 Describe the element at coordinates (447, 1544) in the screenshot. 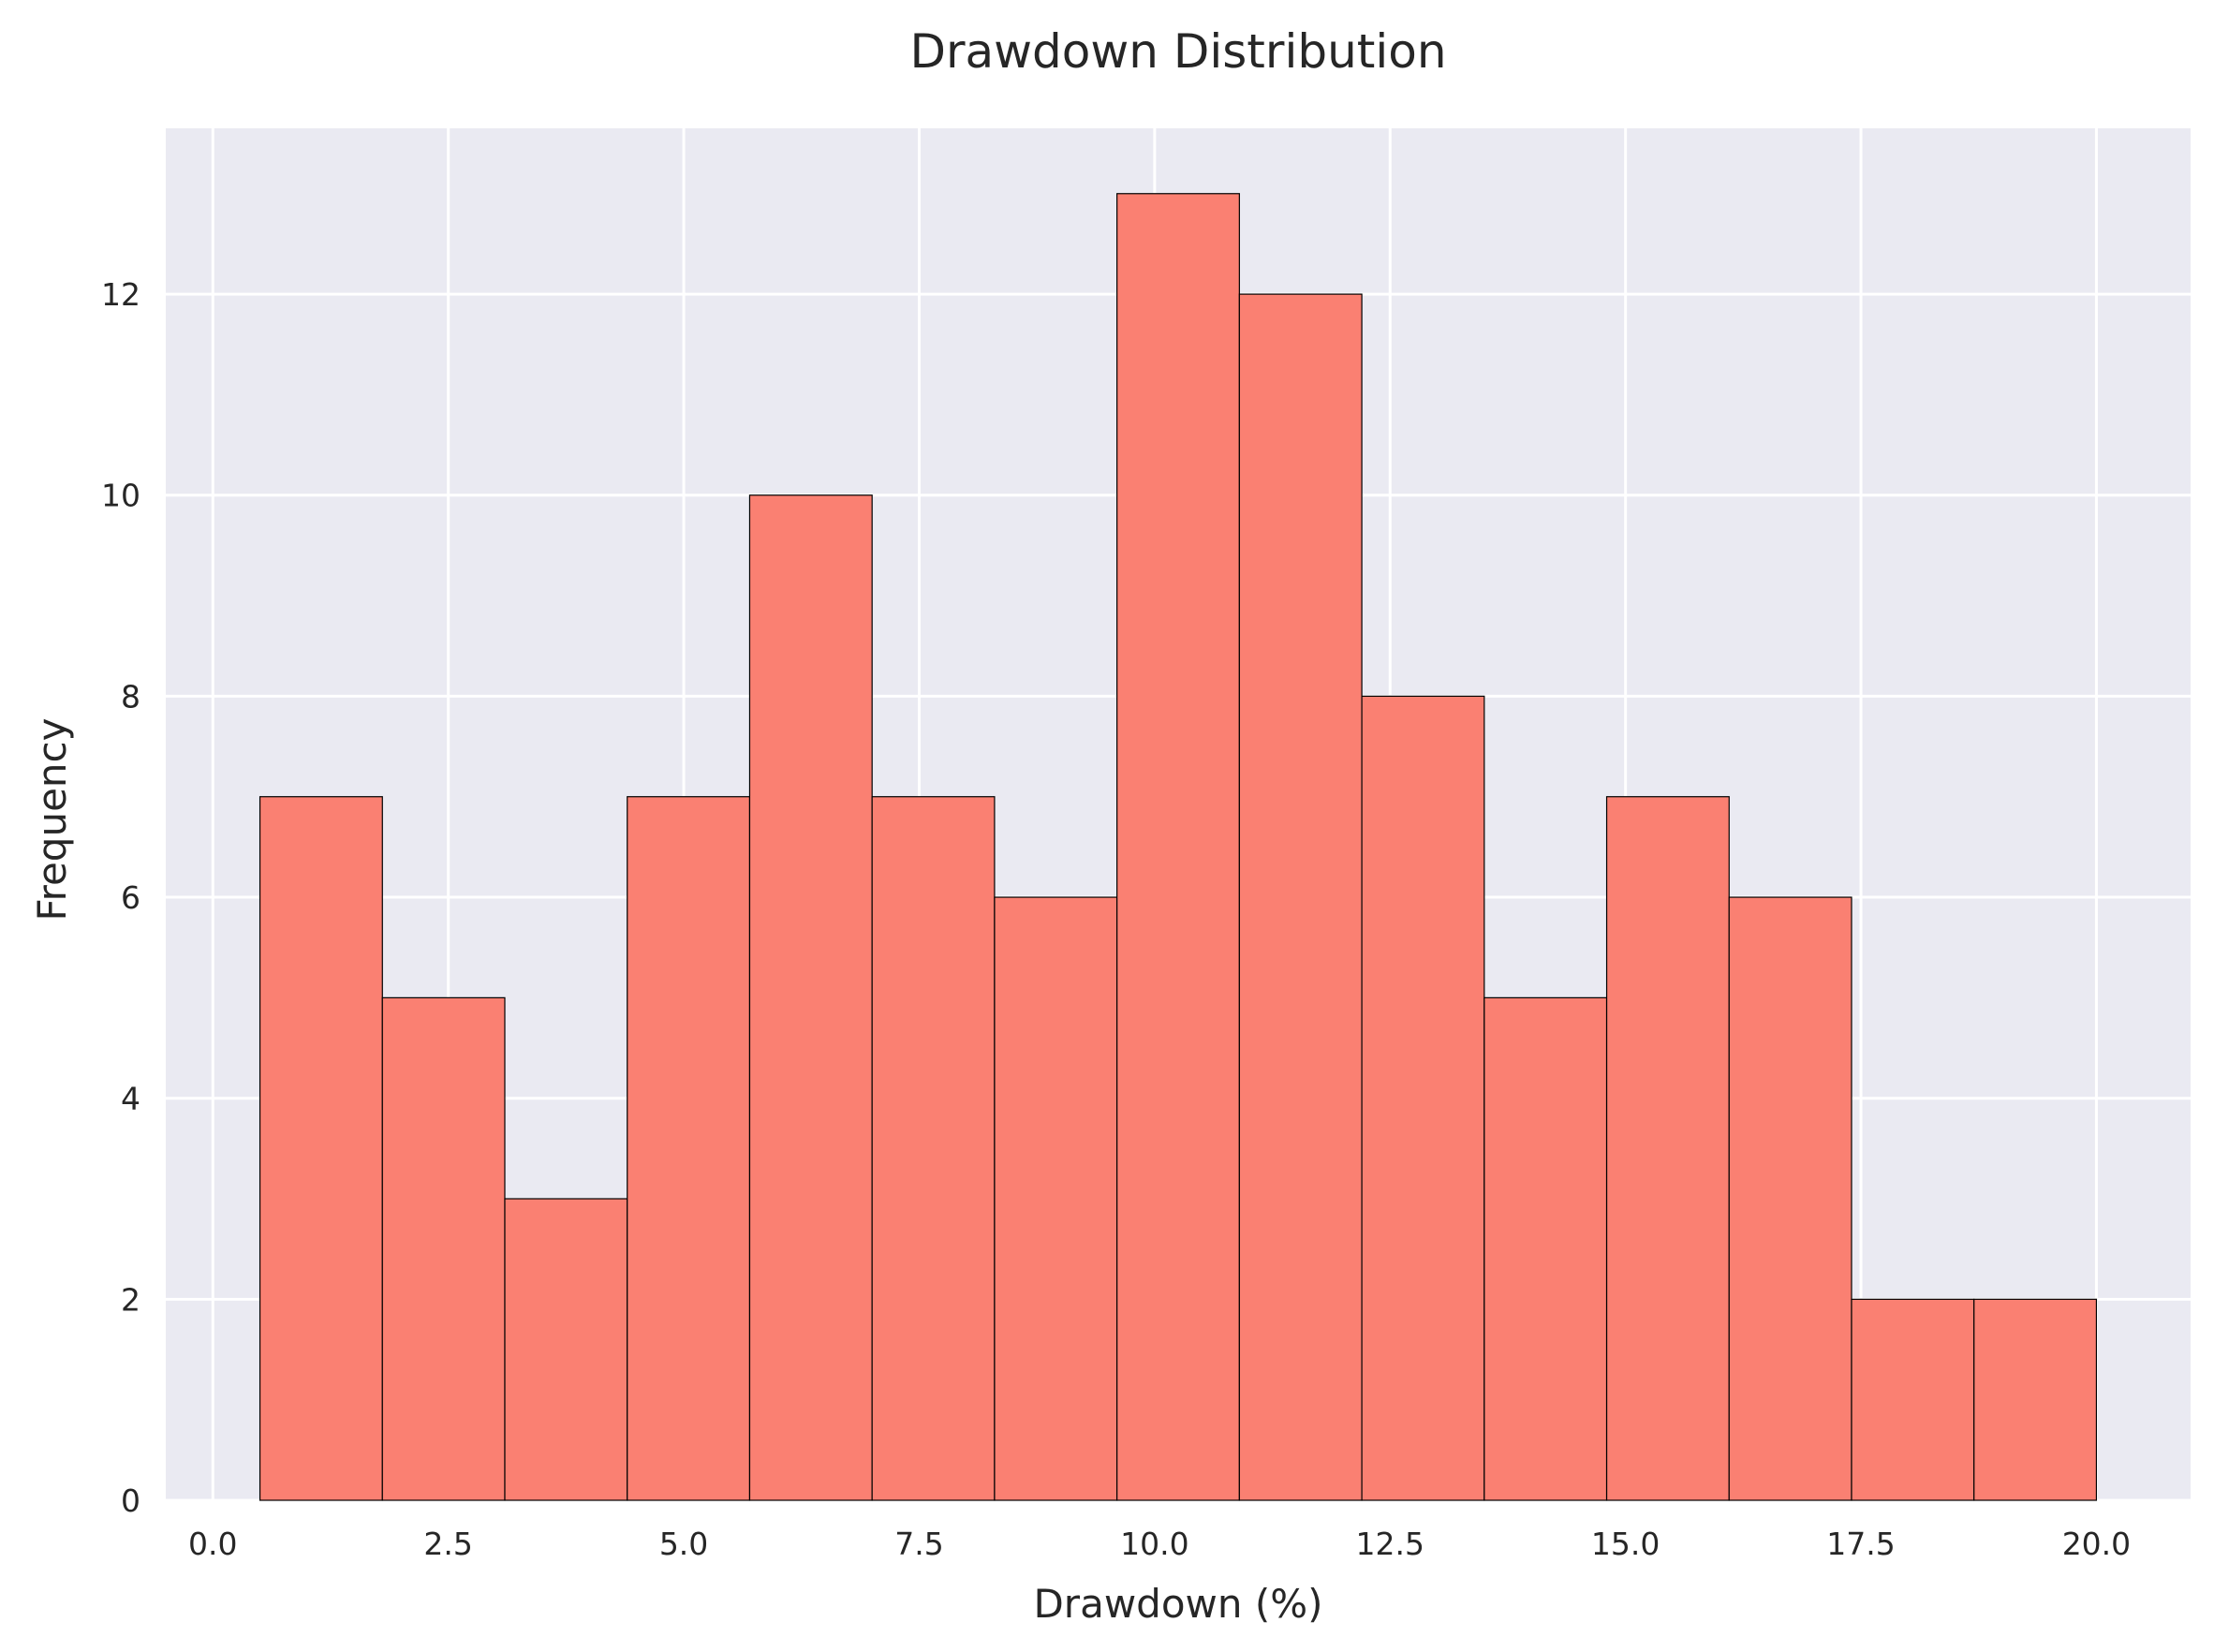

I see `x-tick-label: 2.5` at that location.